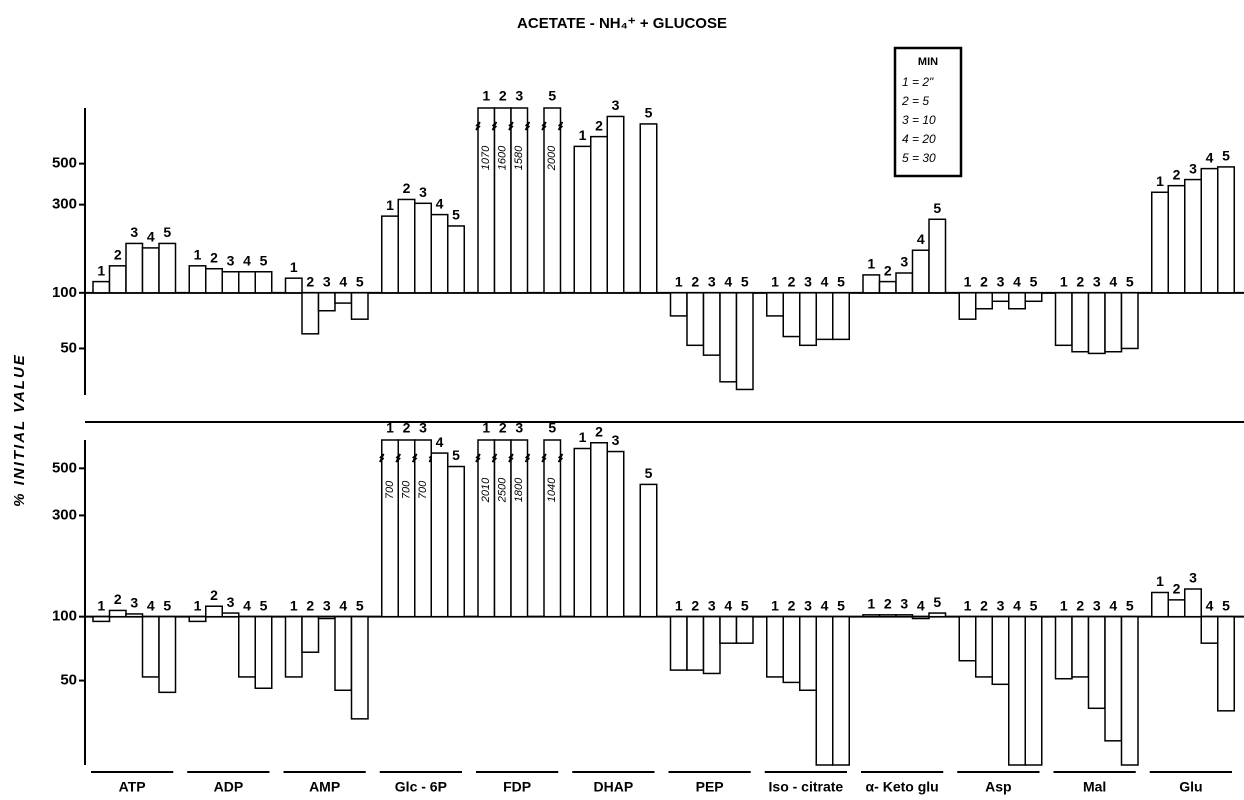 This screenshot has height=800, width=1244. What do you see at coordinates (918, 82) in the screenshot?
I see `legend-entry: 1 = 2"` at bounding box center [918, 82].